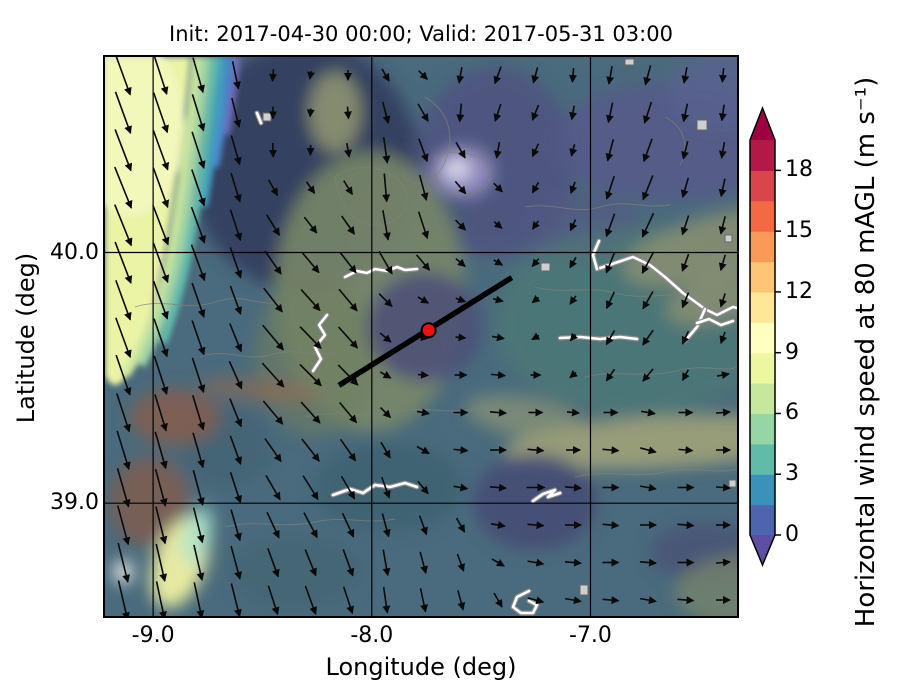 This screenshot has width=900, height=700. What do you see at coordinates (74, 252) in the screenshot?
I see `y-tick-label: 40.0` at bounding box center [74, 252].